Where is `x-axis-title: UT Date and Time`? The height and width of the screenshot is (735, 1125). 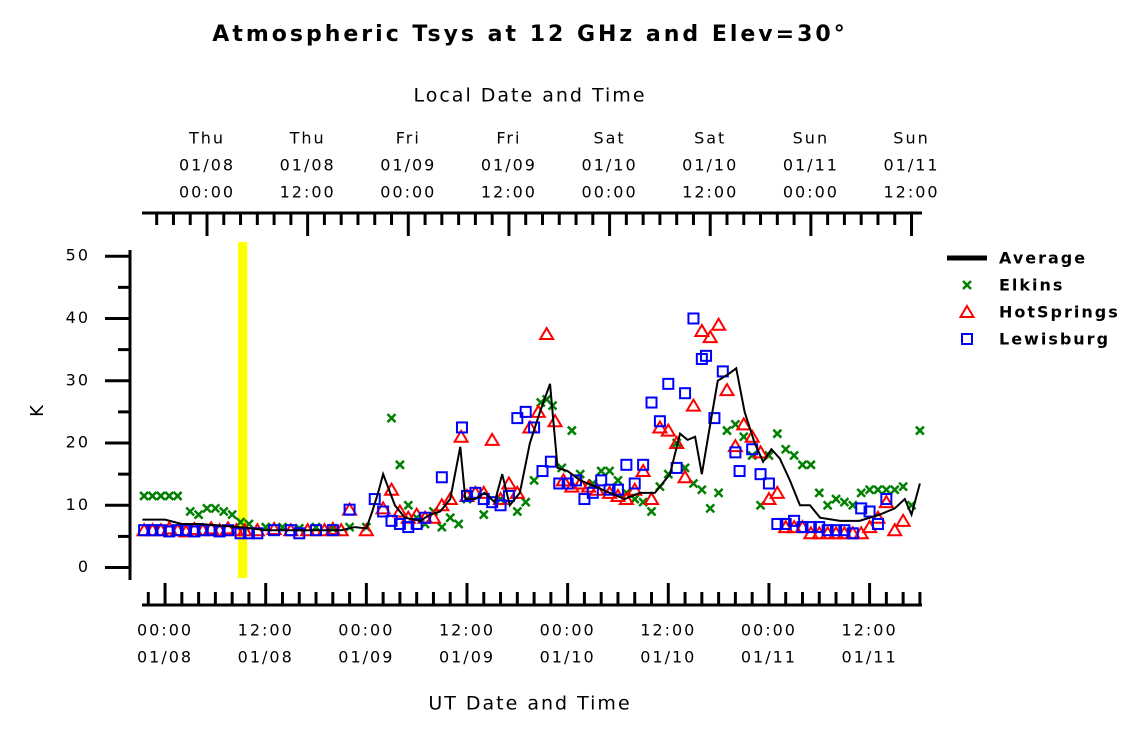 x-axis-title: UT Date and Time is located at coordinates (529, 704).